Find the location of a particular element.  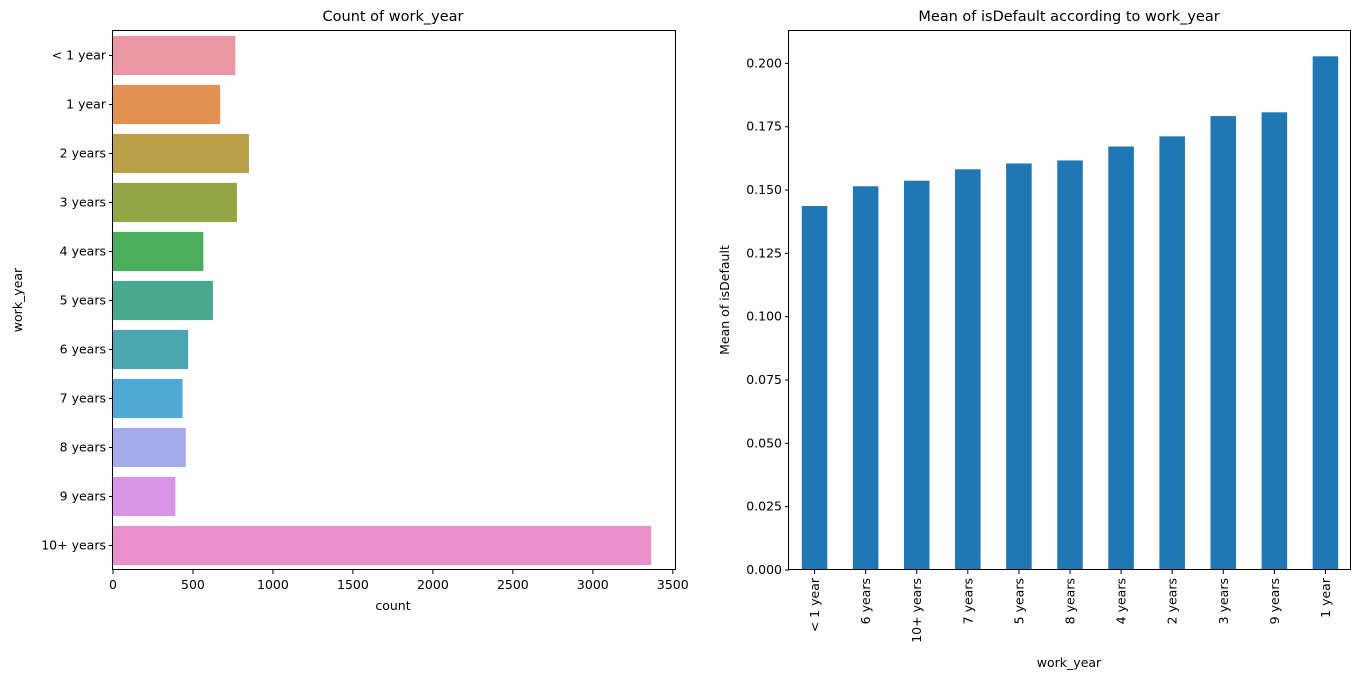

y-tick-label: 6 years is located at coordinates (83, 349).